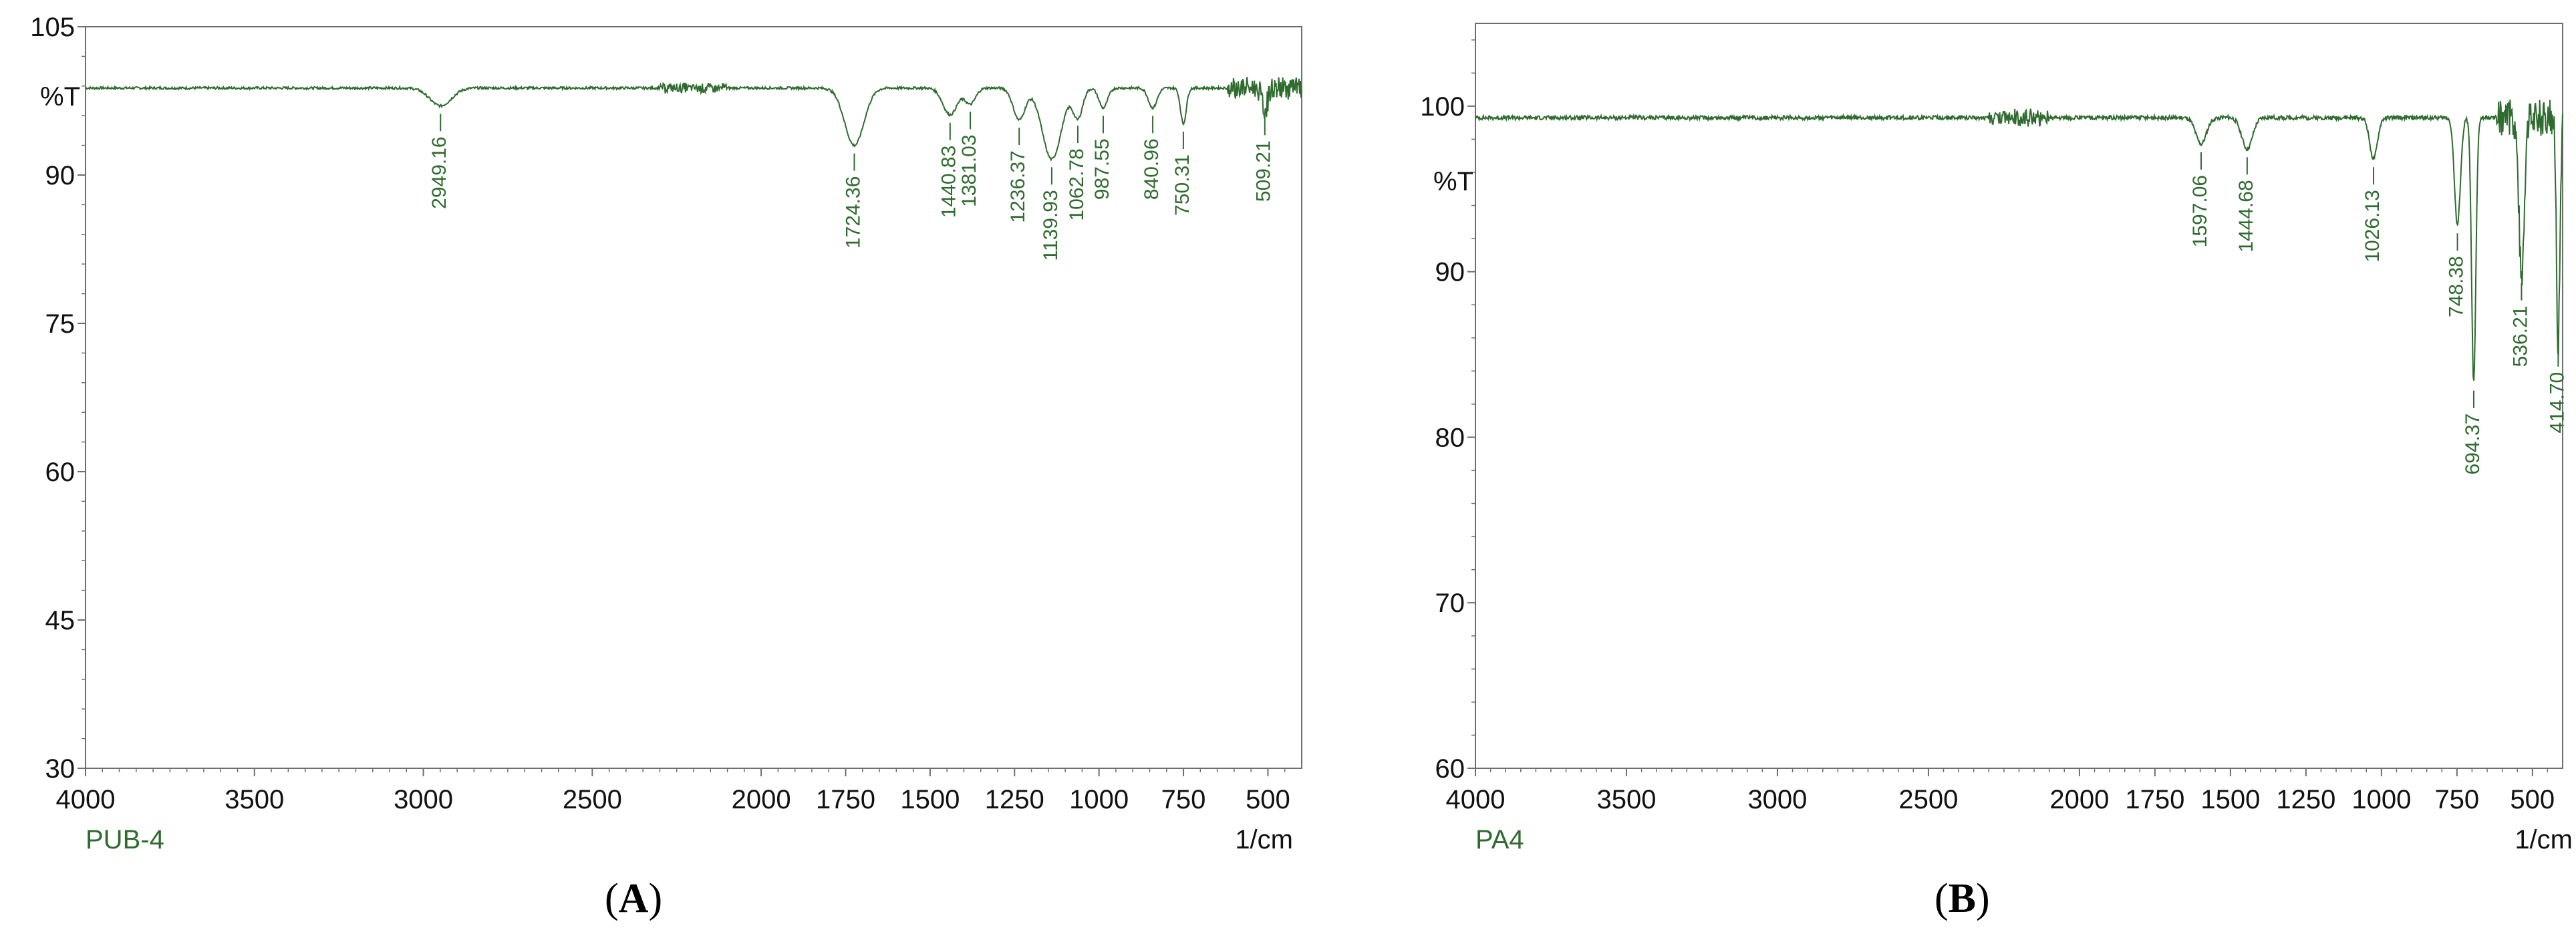 The width and height of the screenshot is (2576, 950). I want to click on sample-name: PUB-4, so click(125, 839).